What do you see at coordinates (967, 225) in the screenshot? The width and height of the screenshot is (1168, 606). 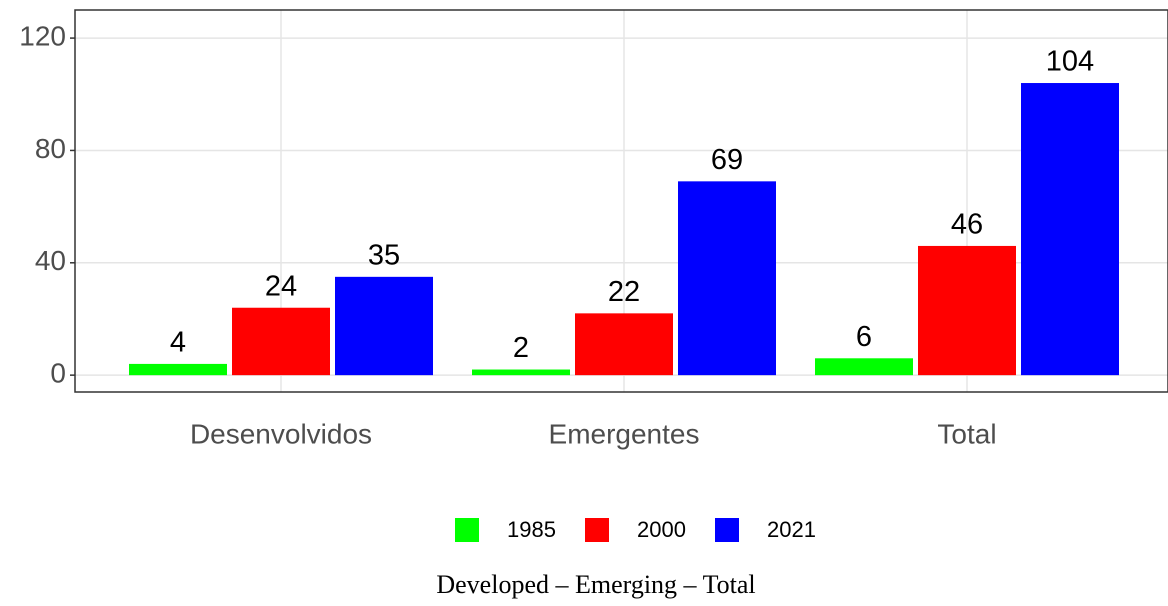 I see `value-label: 46` at bounding box center [967, 225].